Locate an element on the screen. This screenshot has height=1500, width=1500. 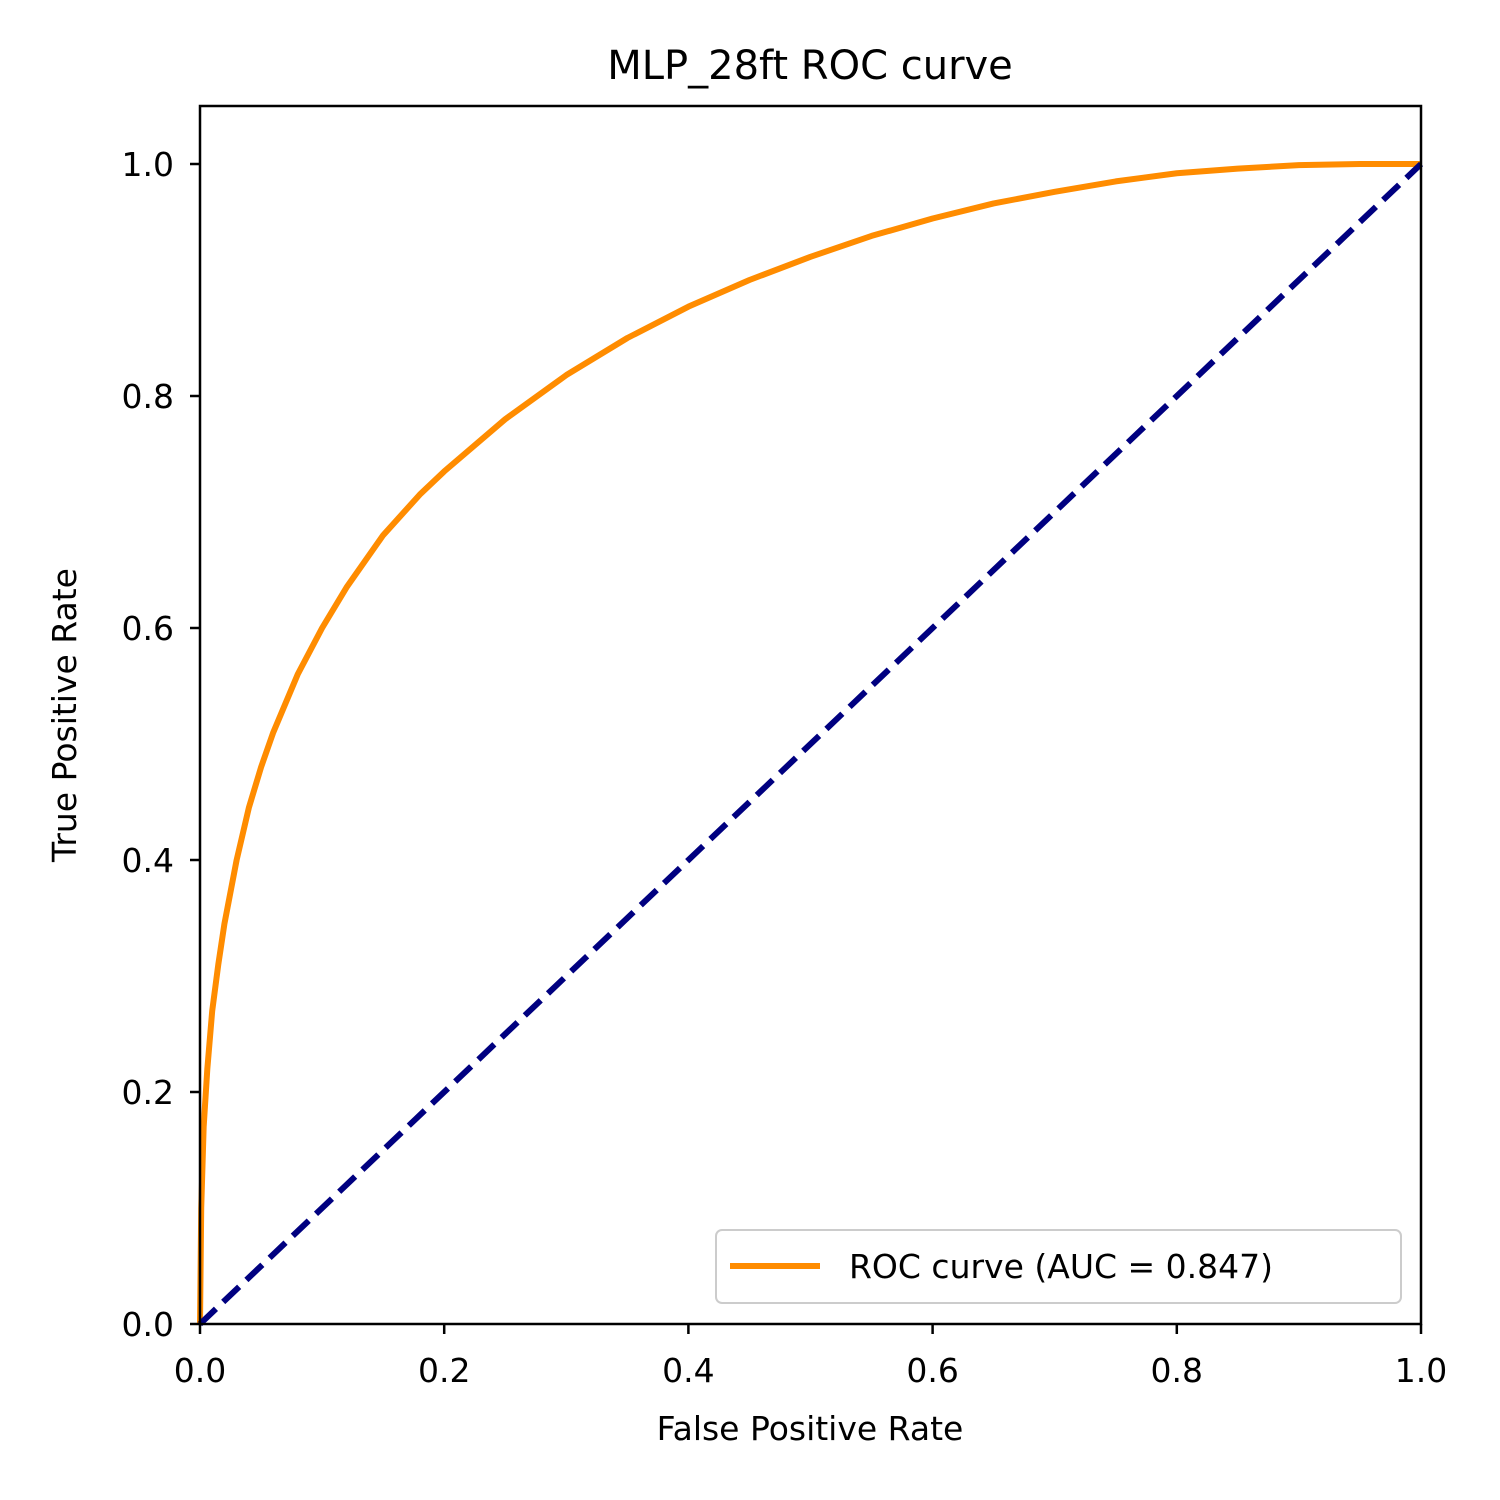
x-tick-label: 0.6 is located at coordinates (932, 1370).